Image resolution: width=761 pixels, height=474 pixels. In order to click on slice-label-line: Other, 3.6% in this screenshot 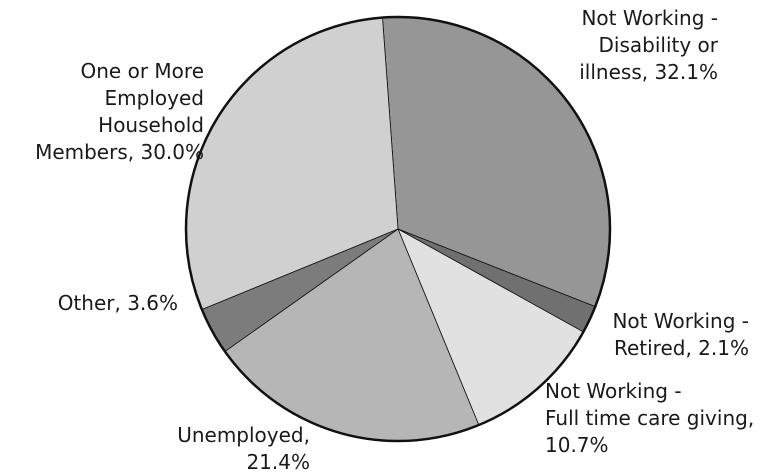, I will do `click(118, 303)`.